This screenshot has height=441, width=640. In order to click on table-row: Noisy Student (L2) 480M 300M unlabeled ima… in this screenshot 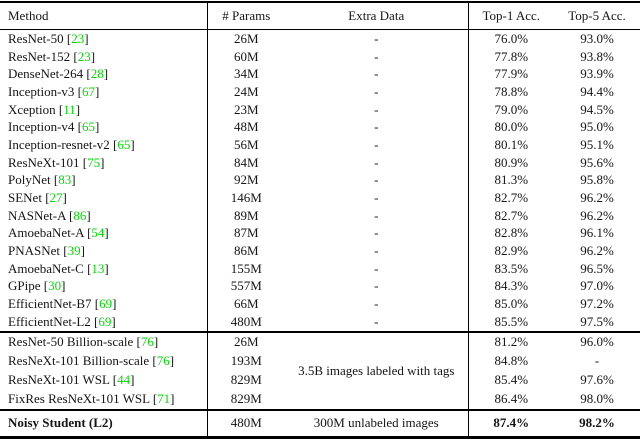, I will do `click(320, 423)`.